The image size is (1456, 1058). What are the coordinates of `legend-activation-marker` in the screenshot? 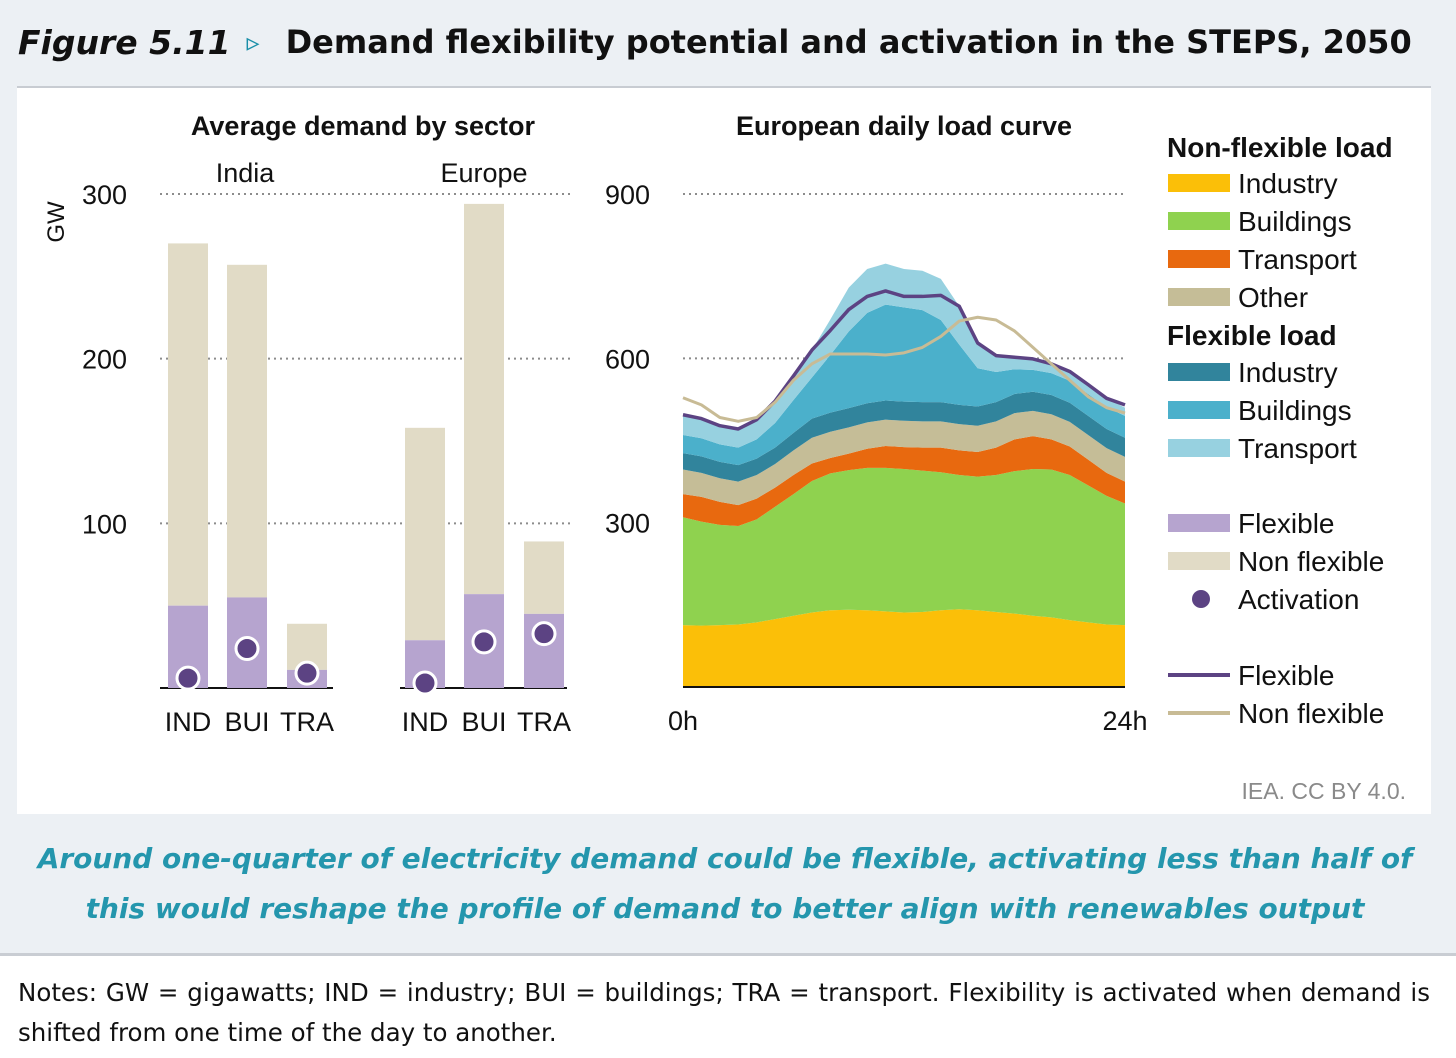 It's located at (1201, 599).